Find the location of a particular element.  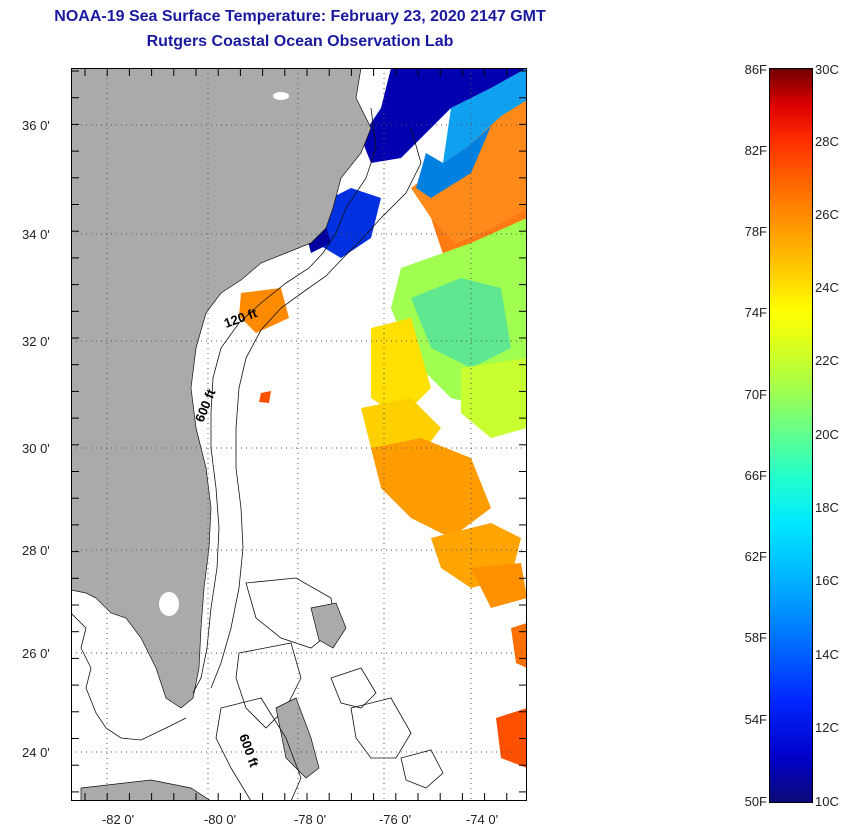

lon-label-74: -74 0' is located at coordinates (482, 819).